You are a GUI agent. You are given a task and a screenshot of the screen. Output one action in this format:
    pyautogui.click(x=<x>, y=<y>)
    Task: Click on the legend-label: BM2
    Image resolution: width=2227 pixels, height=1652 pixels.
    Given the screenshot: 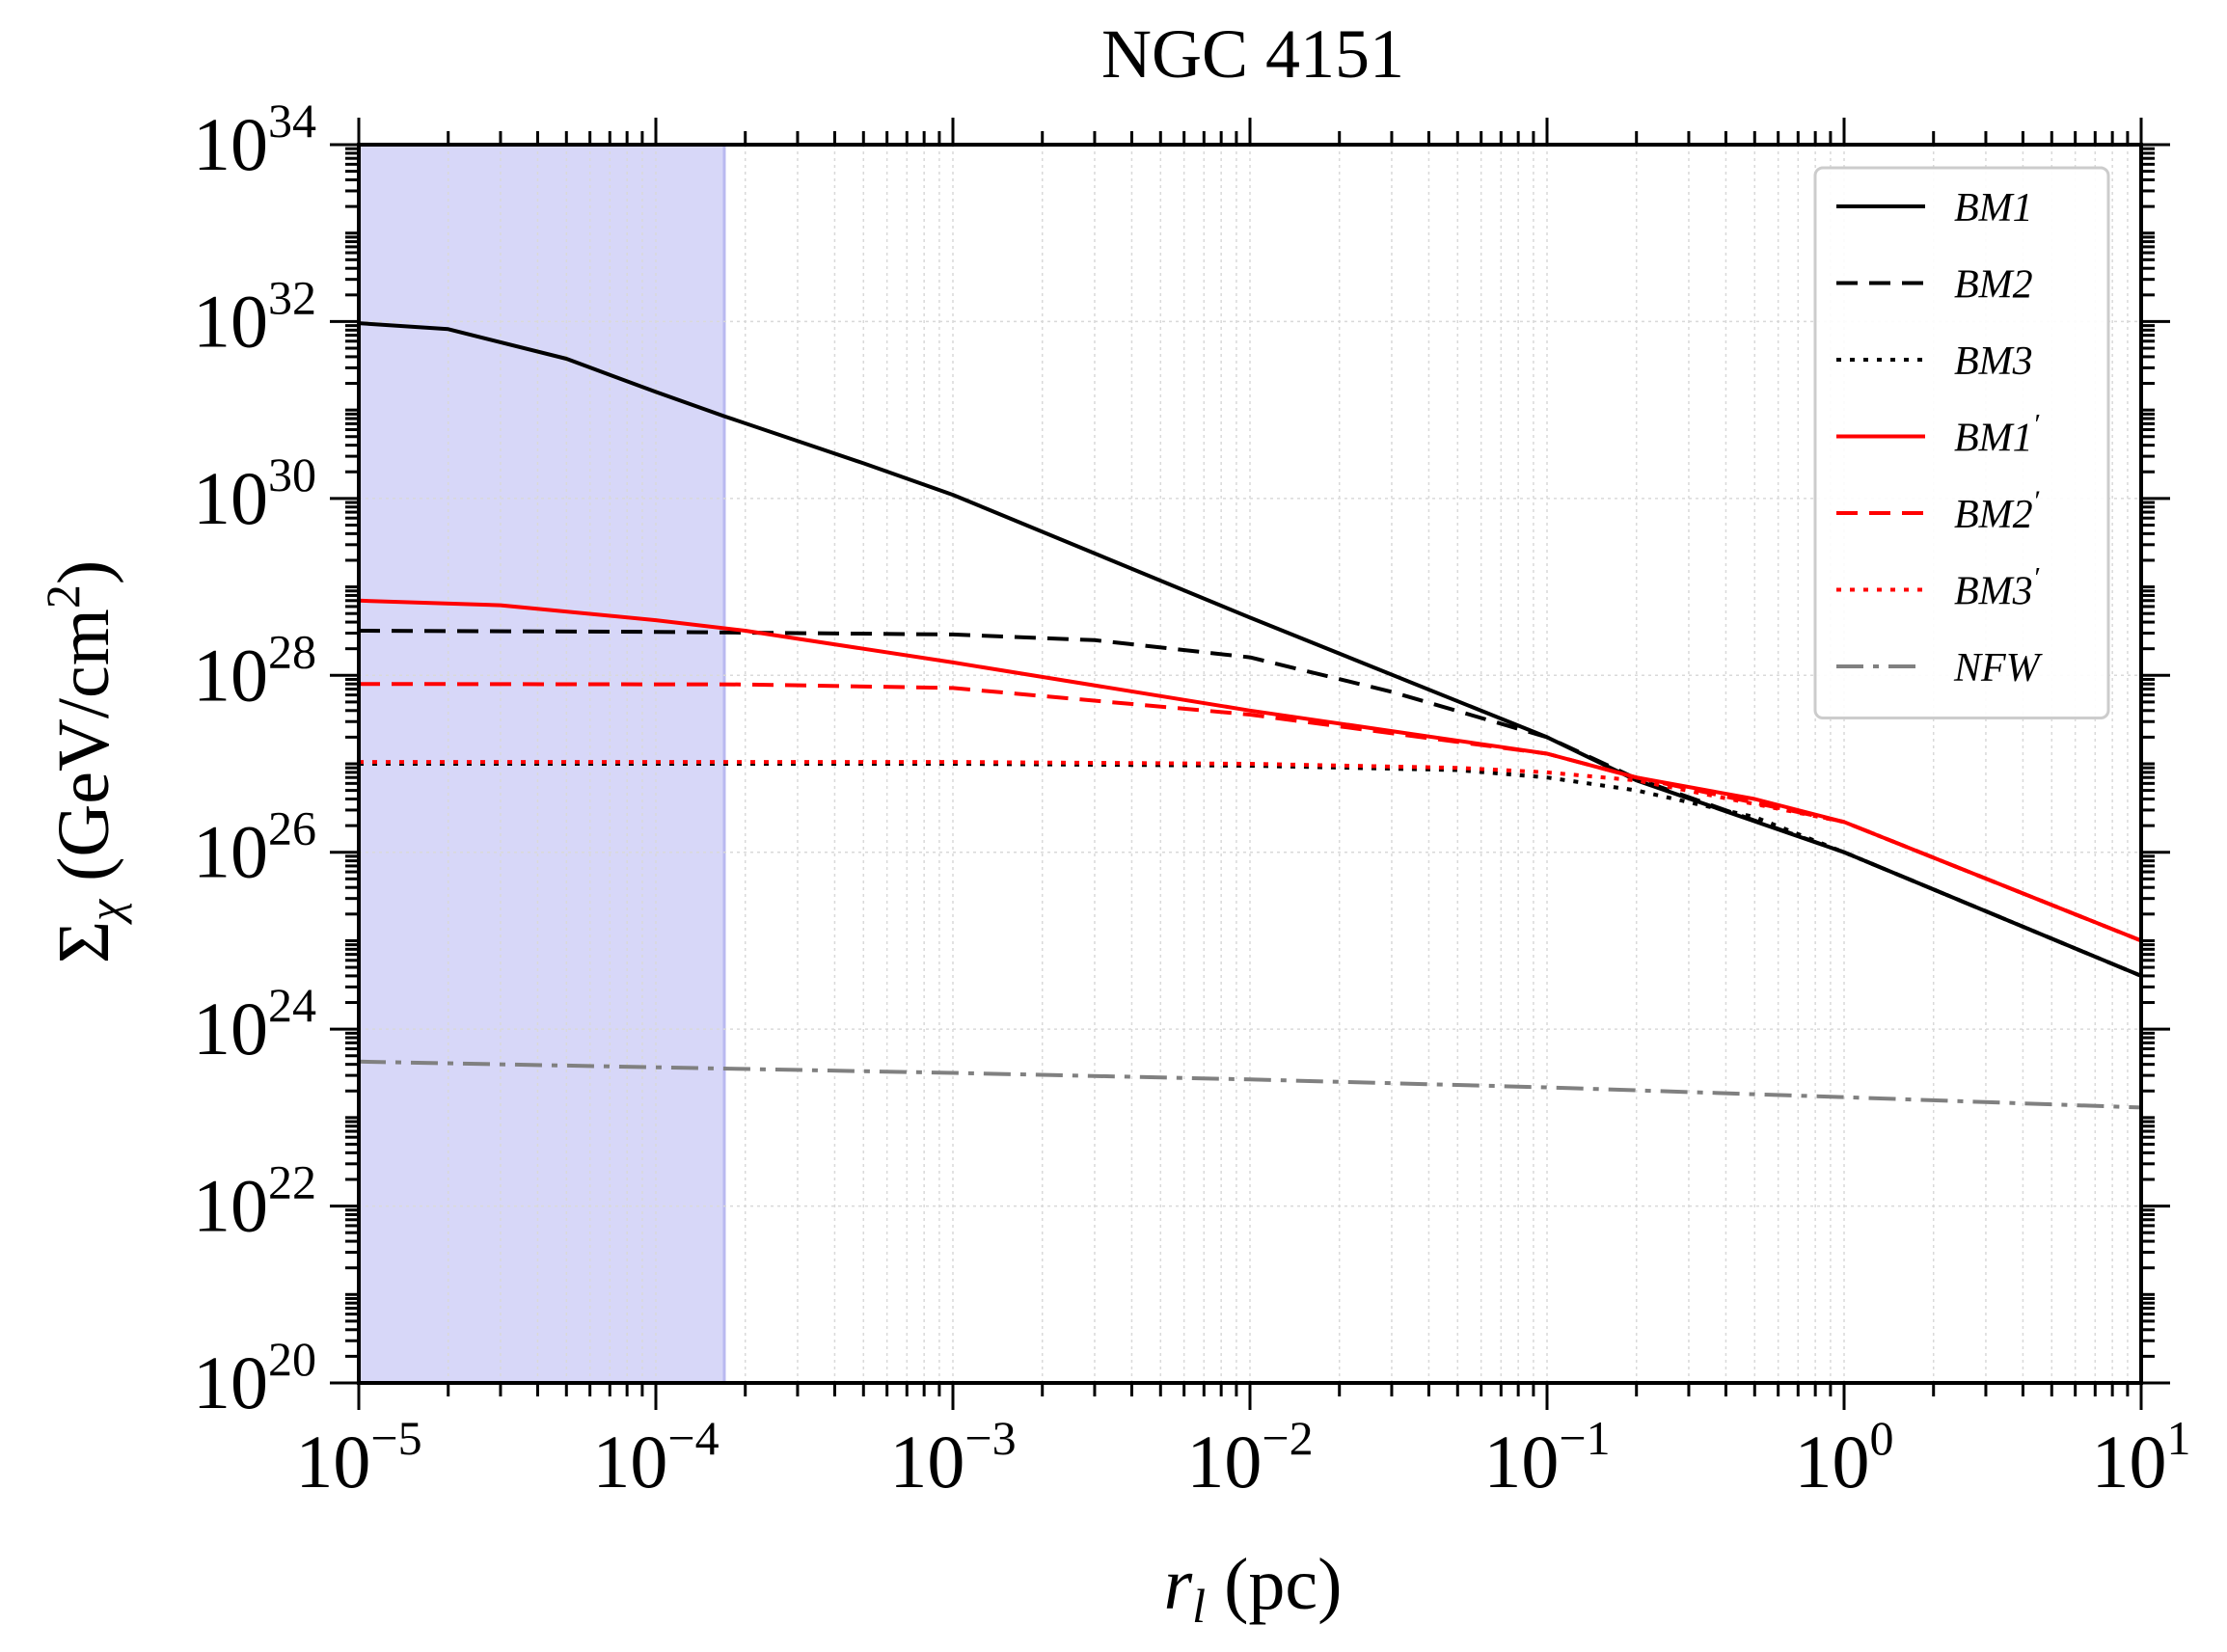 What is the action you would take?
    pyautogui.click(x=1993, y=285)
    